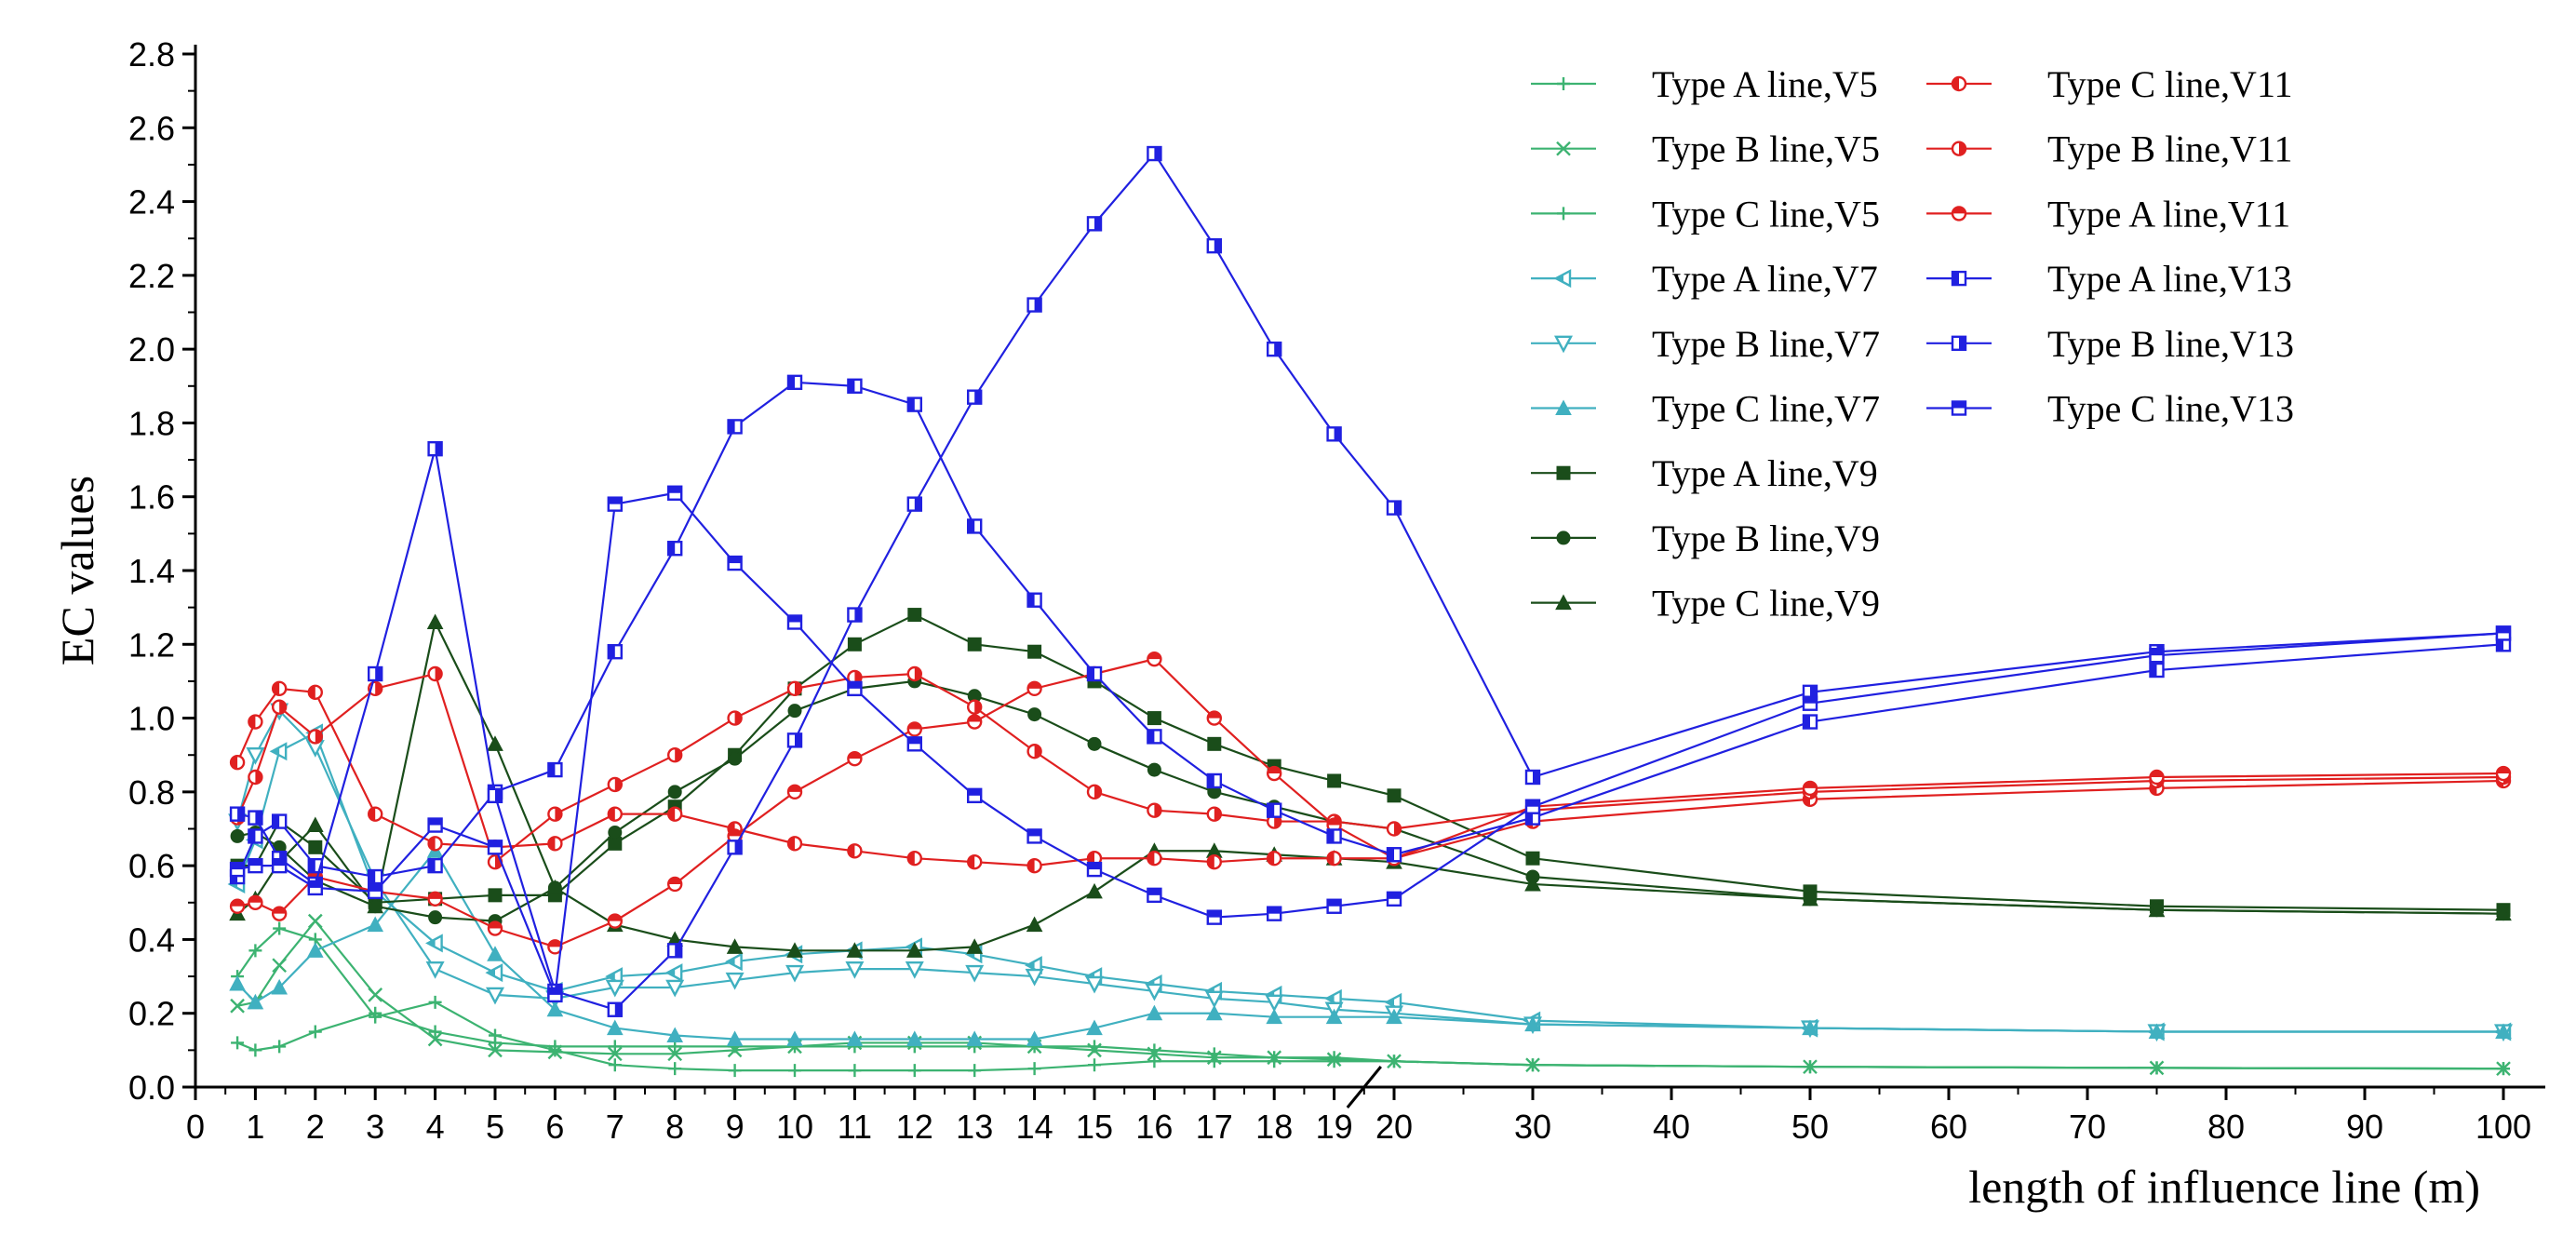 The height and width of the screenshot is (1236, 2576). I want to click on x-tick-label: 9, so click(735, 1127).